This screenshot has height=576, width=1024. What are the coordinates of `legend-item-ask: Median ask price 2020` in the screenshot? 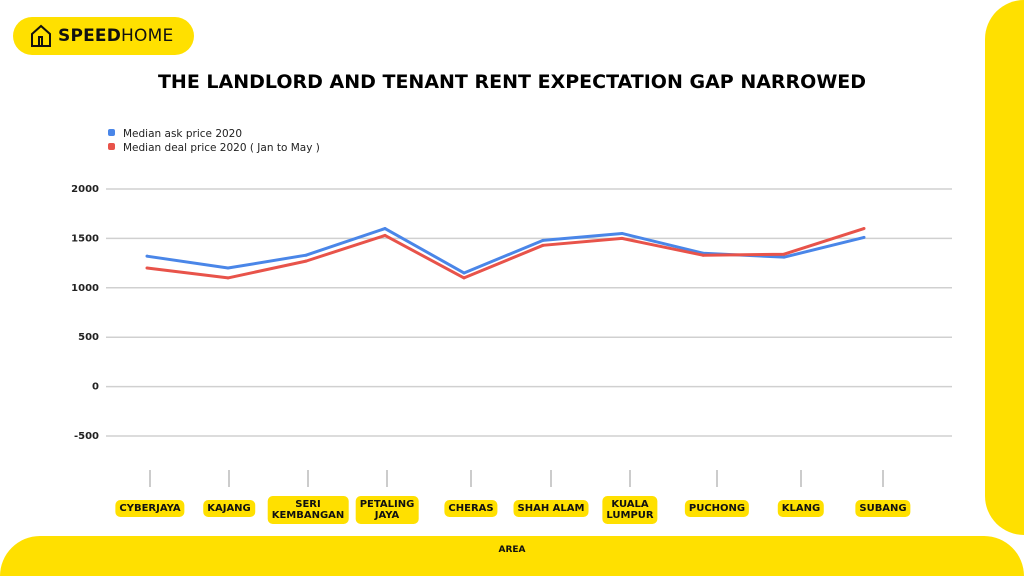 It's located at (214, 134).